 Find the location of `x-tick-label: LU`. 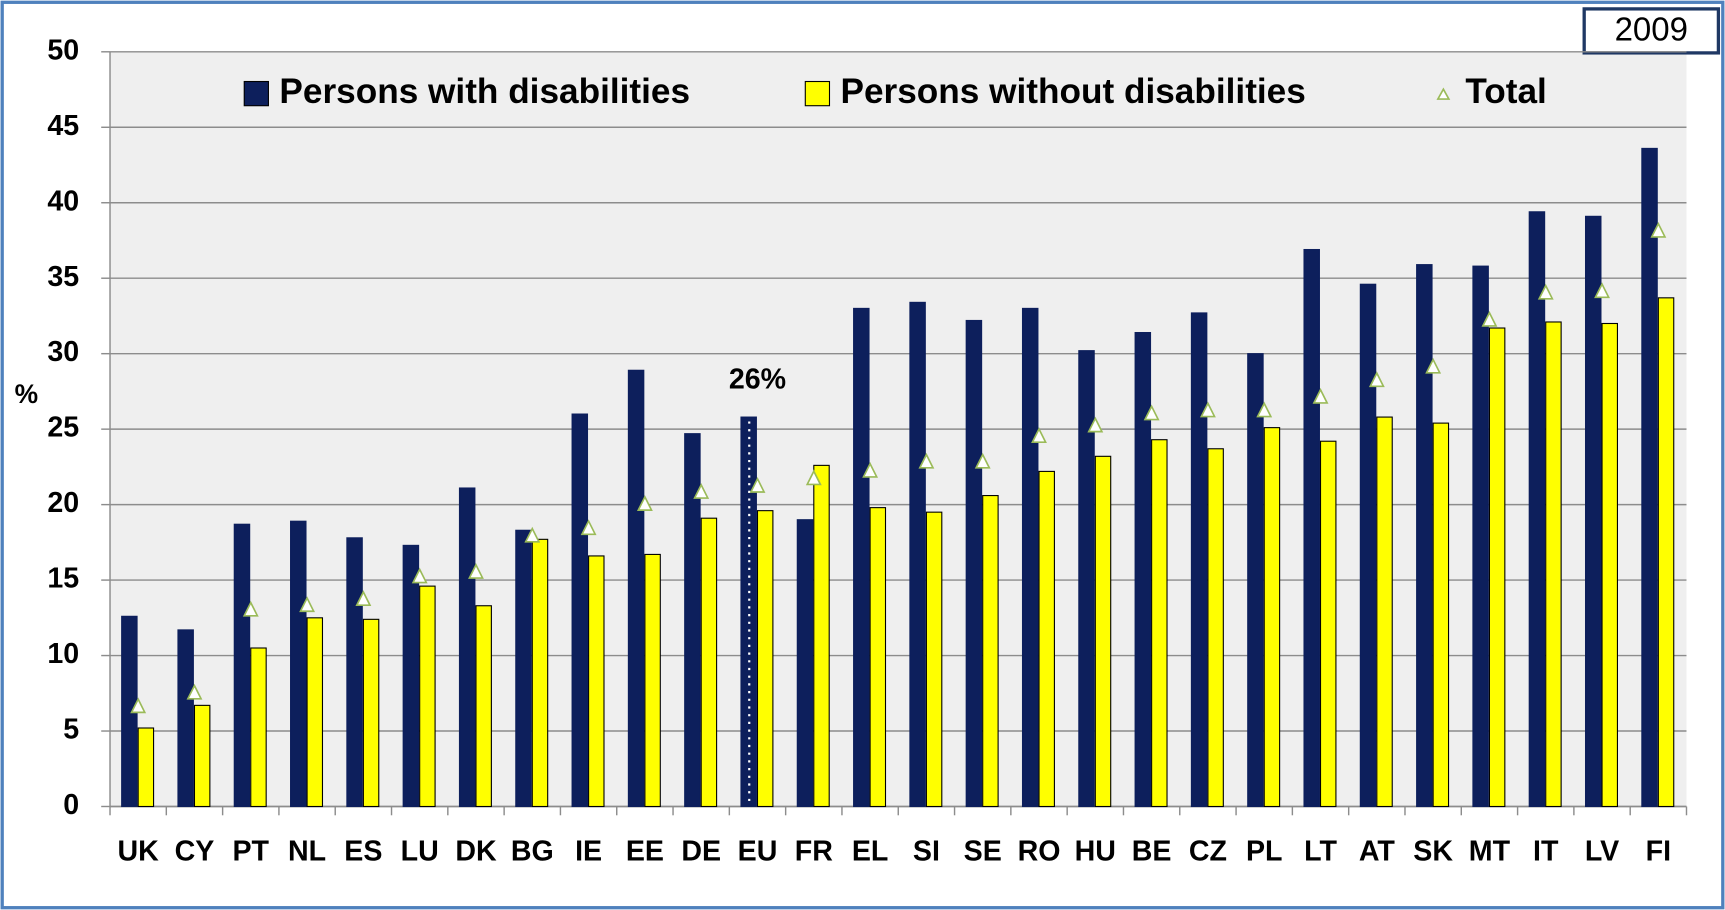

x-tick-label: LU is located at coordinates (420, 851).